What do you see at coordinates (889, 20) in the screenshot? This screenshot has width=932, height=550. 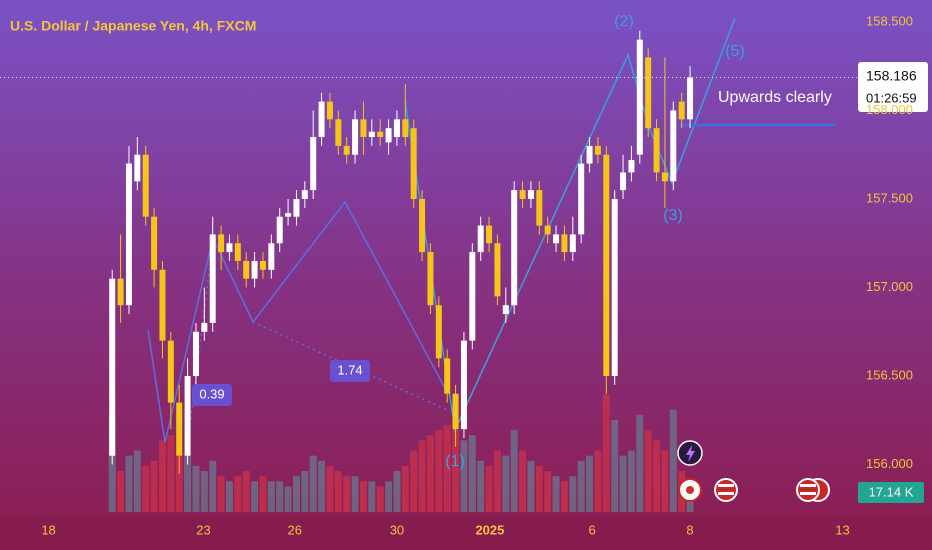 I see `y-tick-label: 158.500` at bounding box center [889, 20].